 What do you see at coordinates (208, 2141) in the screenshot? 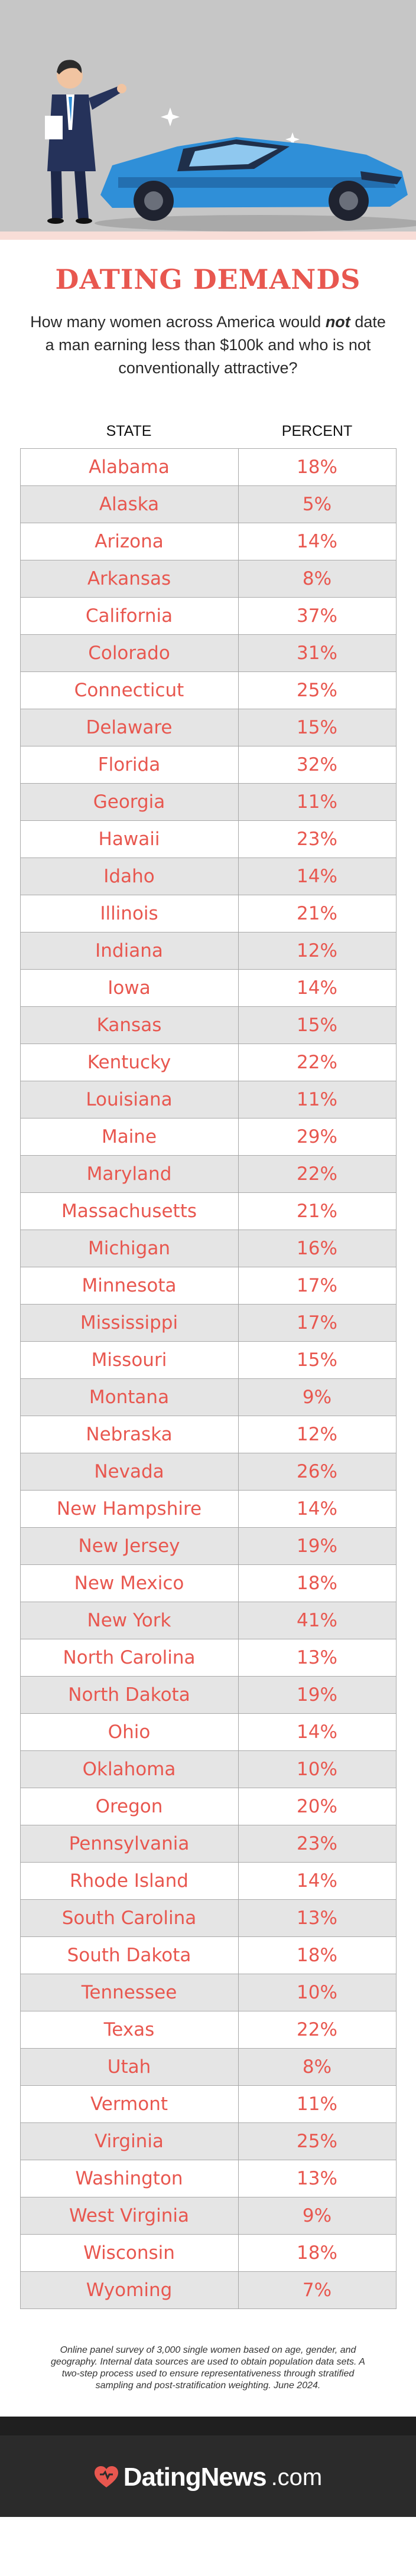
I see `table-row: Virginia 25%` at bounding box center [208, 2141].